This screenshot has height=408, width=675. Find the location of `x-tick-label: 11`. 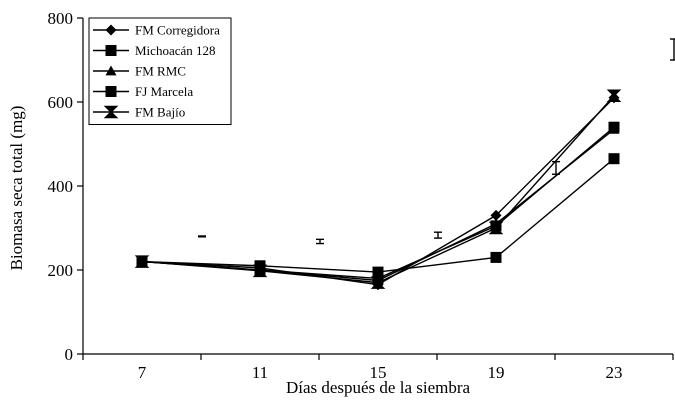

x-tick-label: 11 is located at coordinates (260, 372).